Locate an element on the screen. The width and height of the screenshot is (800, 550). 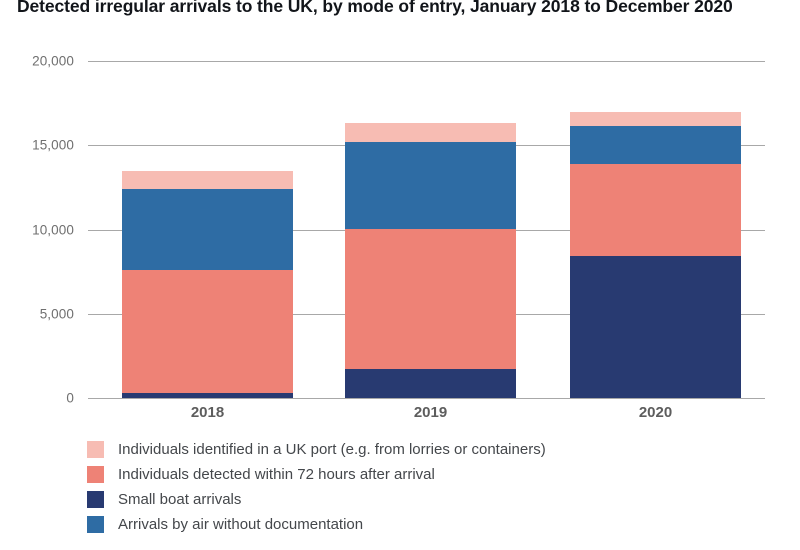
y-tick-label-15000: 15,000 is located at coordinates (53, 145).